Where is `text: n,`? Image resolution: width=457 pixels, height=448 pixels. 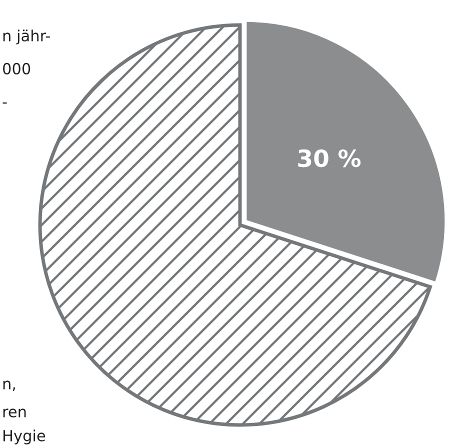 text: n, is located at coordinates (9, 385).